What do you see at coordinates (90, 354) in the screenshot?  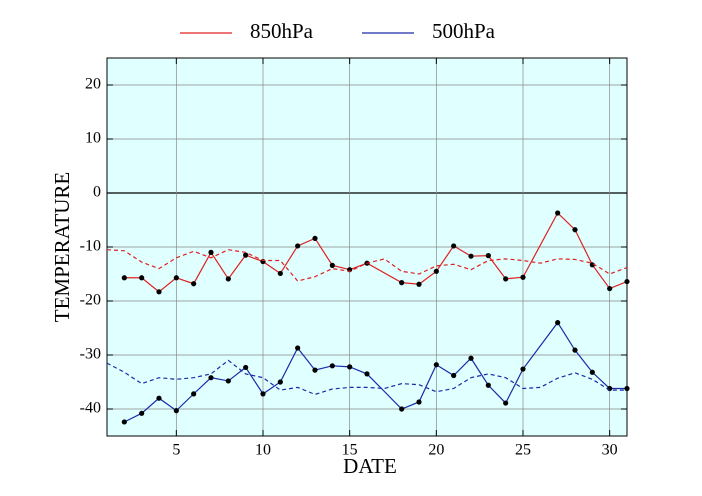 I see `y-tick-label: -30` at bounding box center [90, 354].